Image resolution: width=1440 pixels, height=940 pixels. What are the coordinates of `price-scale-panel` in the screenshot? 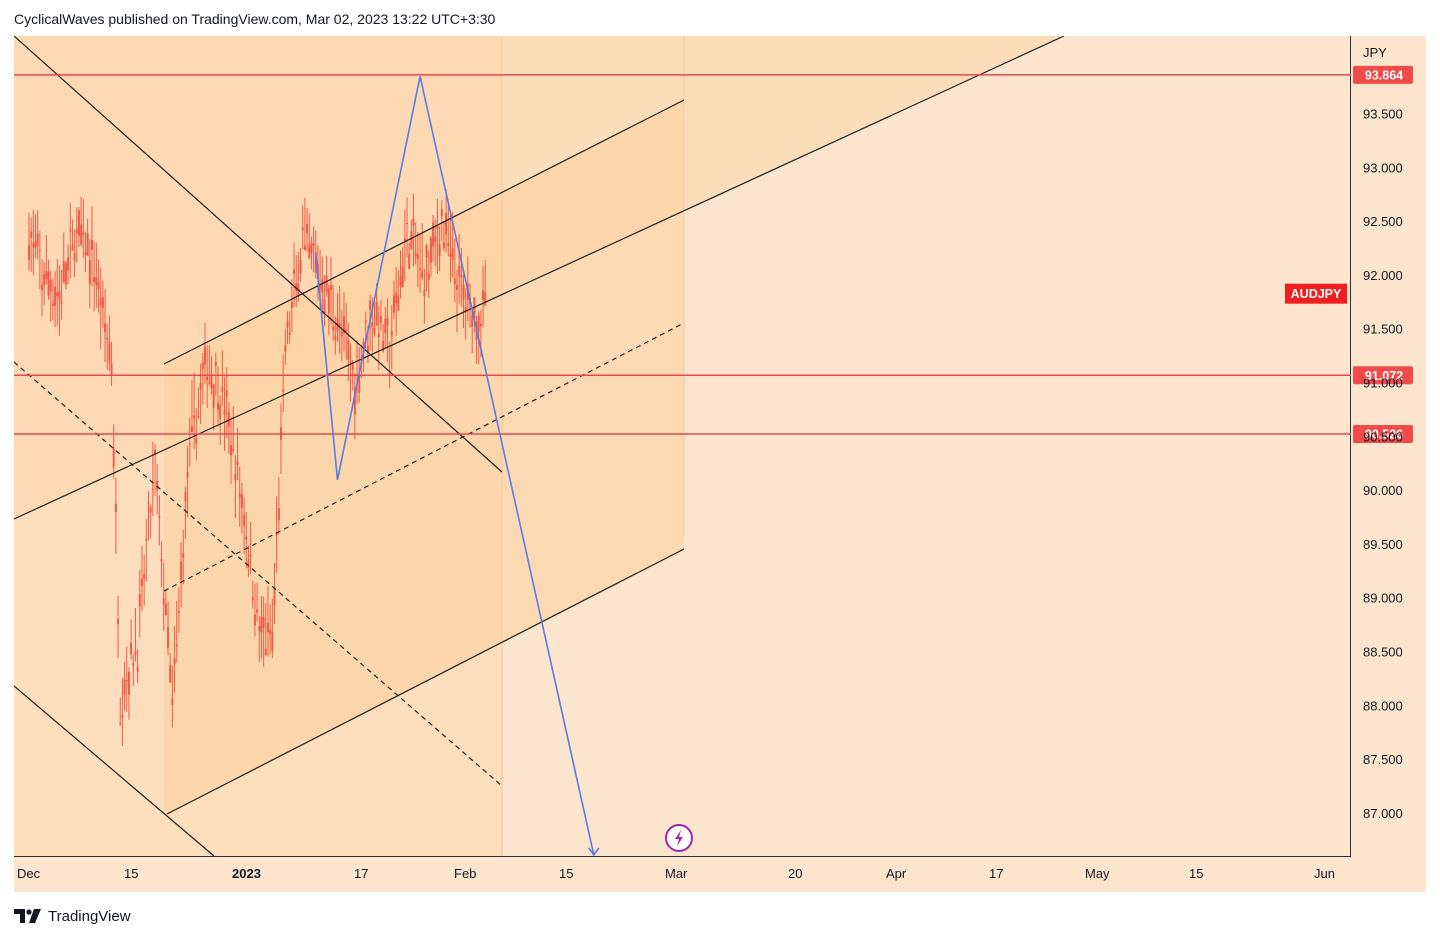 It's located at (1388, 464).